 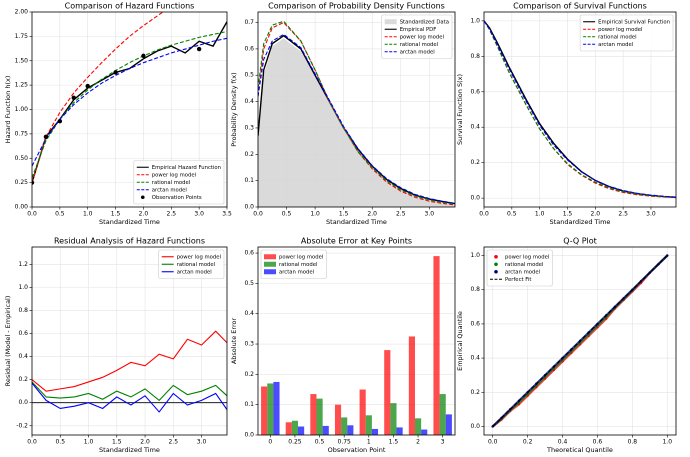 I want to click on x-axis-label: Theoretical Quantile, so click(x=579, y=450).